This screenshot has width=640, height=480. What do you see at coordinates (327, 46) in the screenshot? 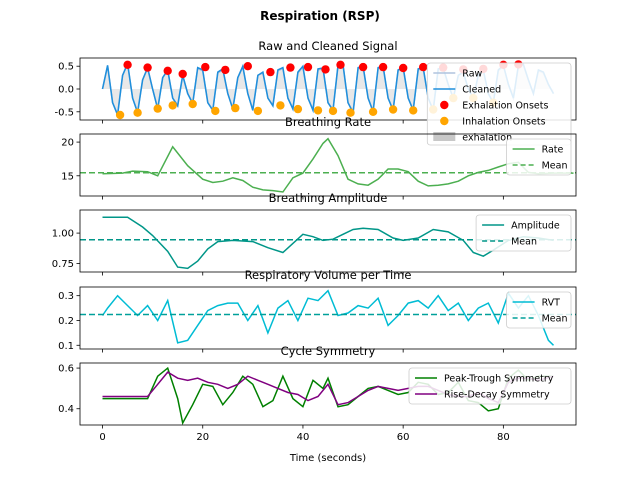
I see `panel-title: Raw and Cleaned Signal` at bounding box center [327, 46].